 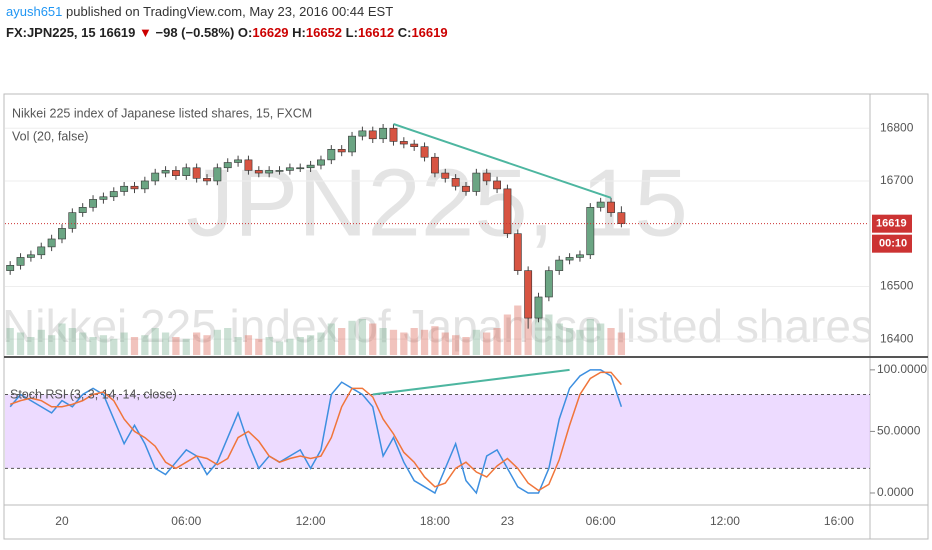 What do you see at coordinates (891, 224) in the screenshot?
I see `price-label: 16619` at bounding box center [891, 224].